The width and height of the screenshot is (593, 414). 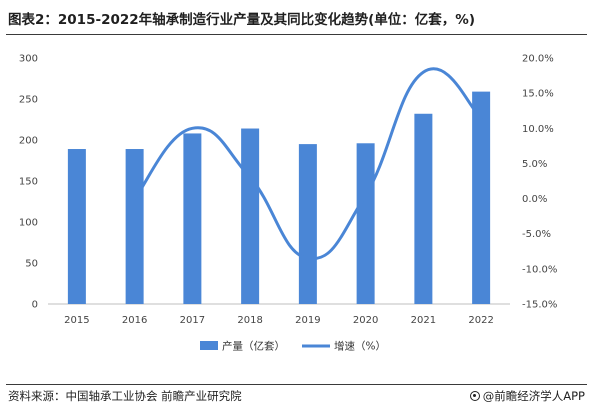 What do you see at coordinates (31, 264) in the screenshot?
I see `left-y-tick-label: 50` at bounding box center [31, 264].